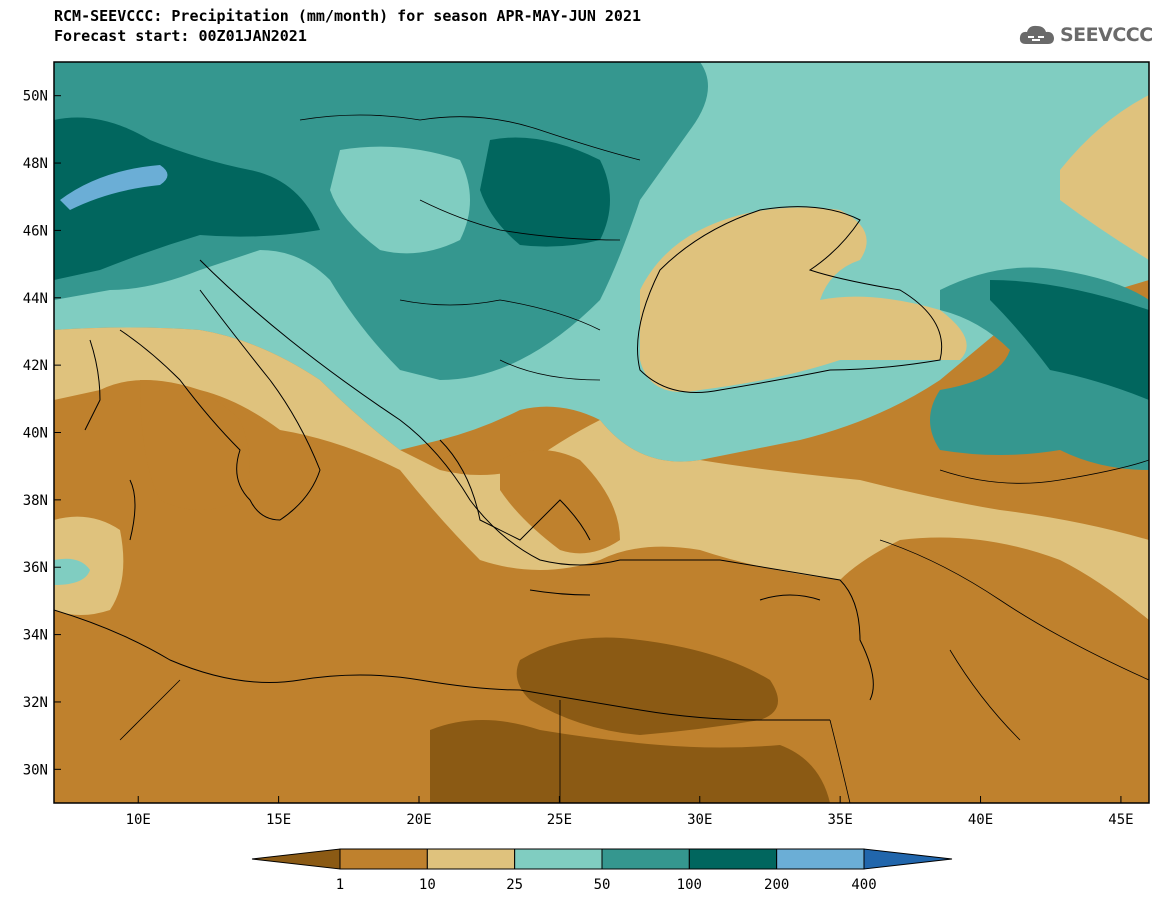  Describe the element at coordinates (35, 366) in the screenshot. I see `lat-tick-label: 42N` at that location.